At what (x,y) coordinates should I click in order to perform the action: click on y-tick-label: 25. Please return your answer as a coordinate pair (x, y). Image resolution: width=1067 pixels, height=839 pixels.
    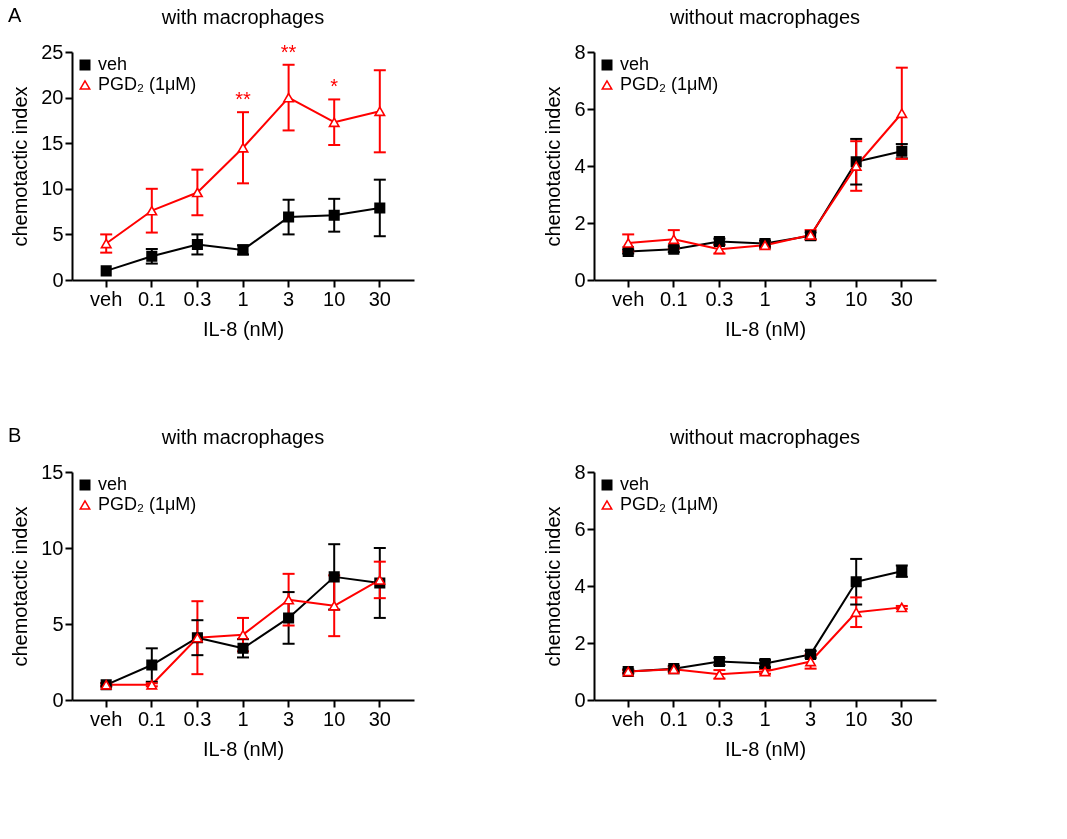
    Looking at the image, I should click on (52, 51).